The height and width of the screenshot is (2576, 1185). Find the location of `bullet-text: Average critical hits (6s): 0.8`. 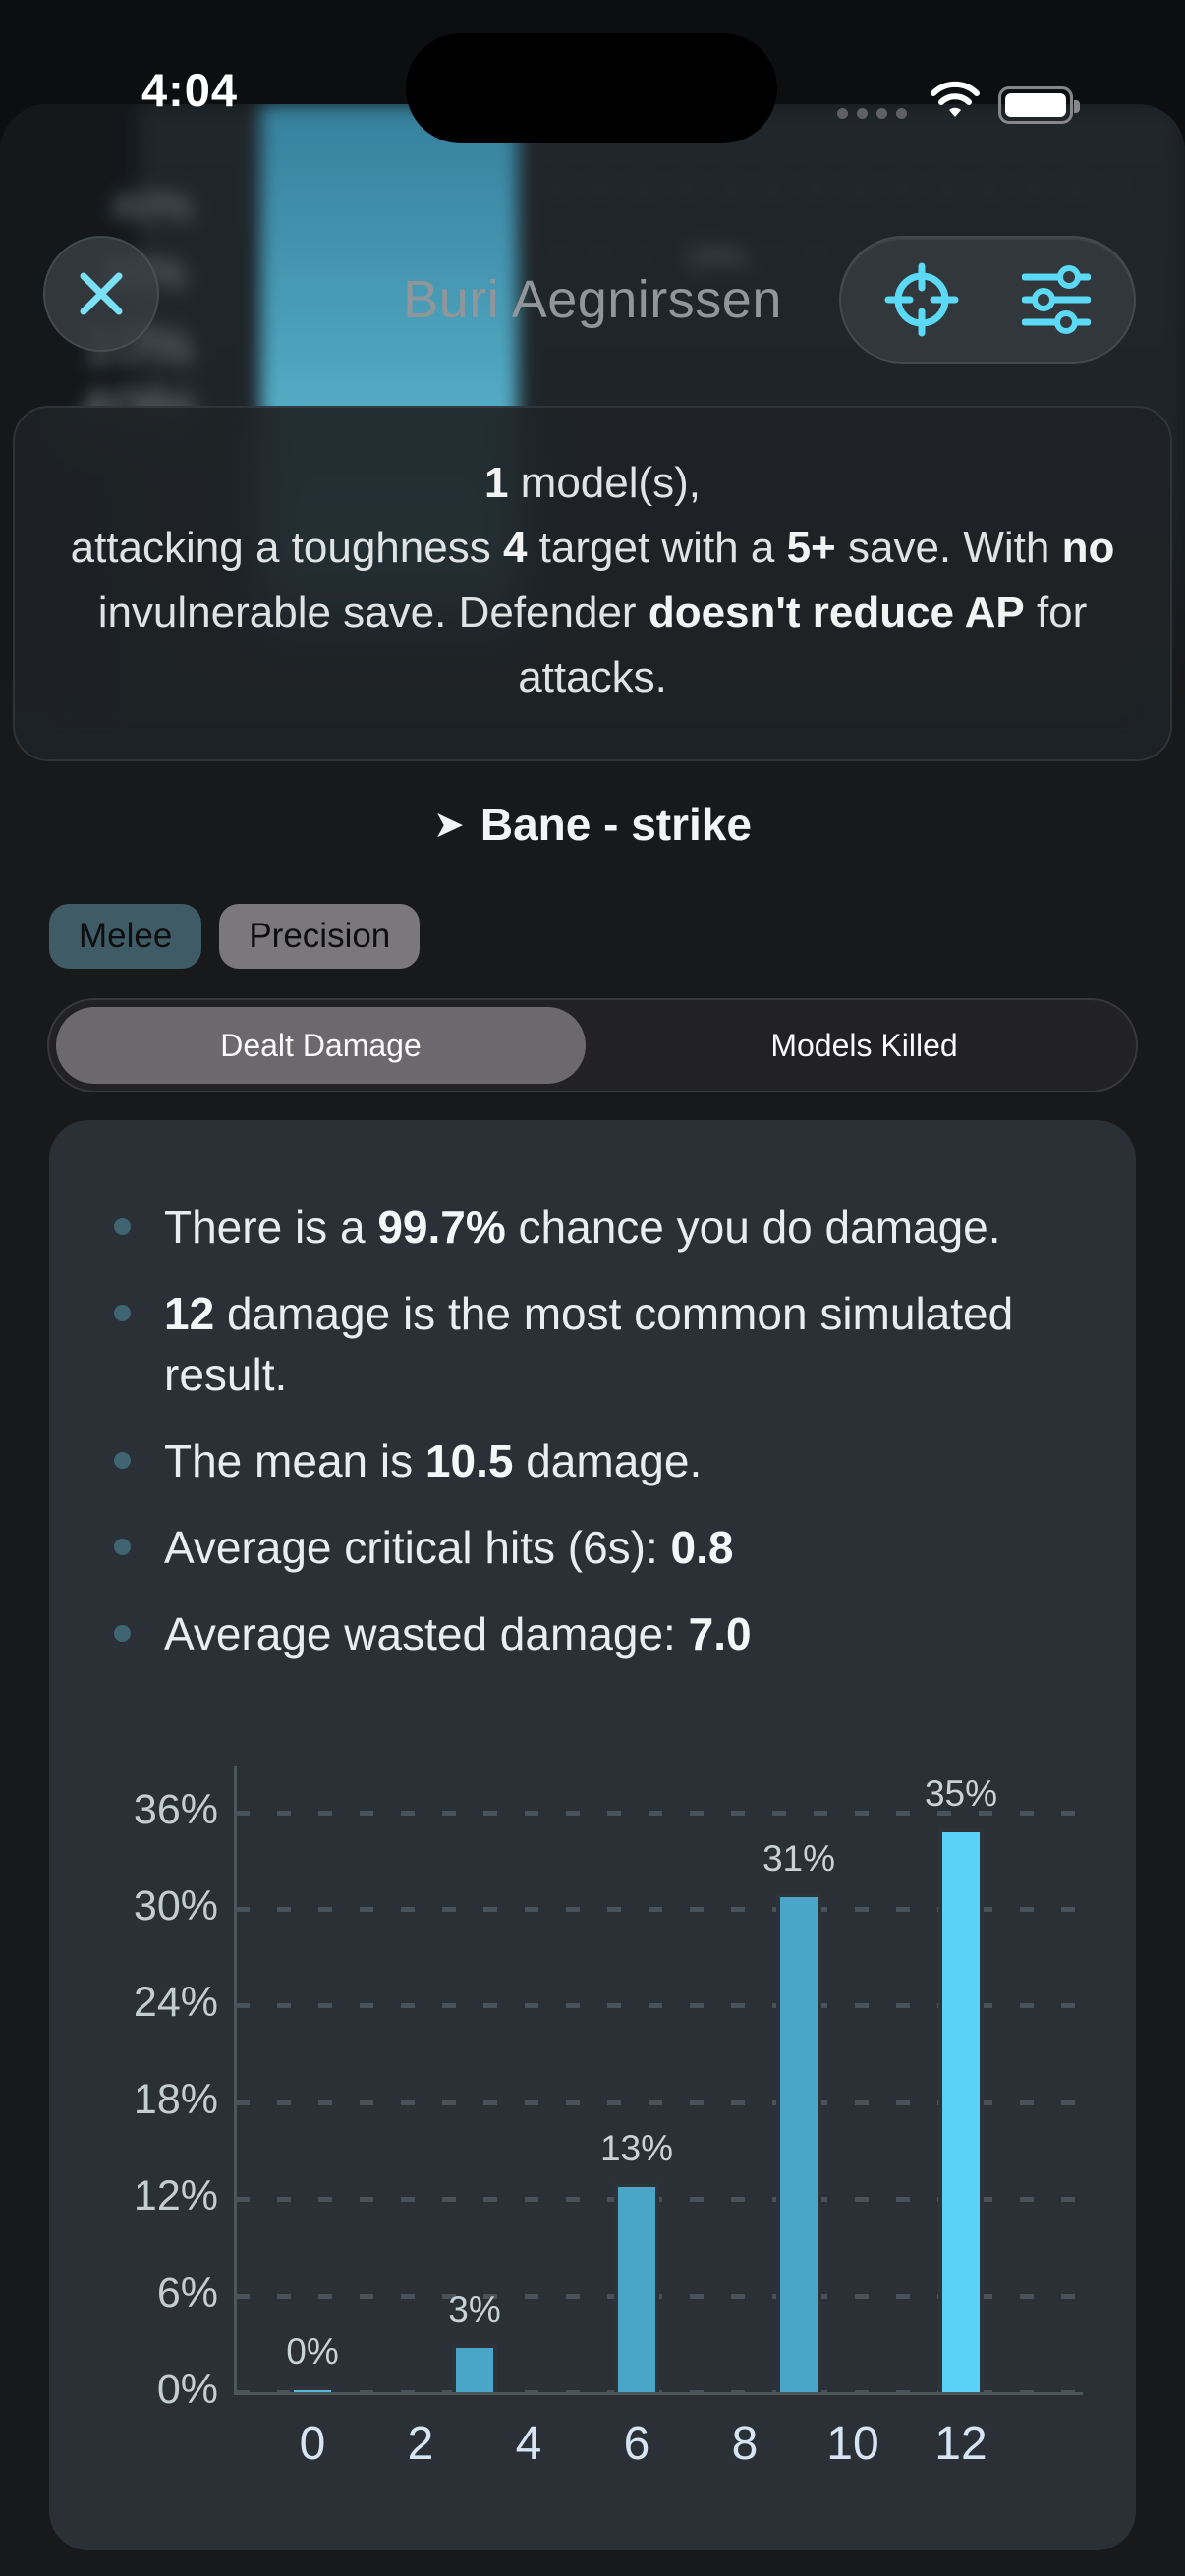

bullet-text: Average critical hits (6s): 0.8 is located at coordinates (449, 1547).